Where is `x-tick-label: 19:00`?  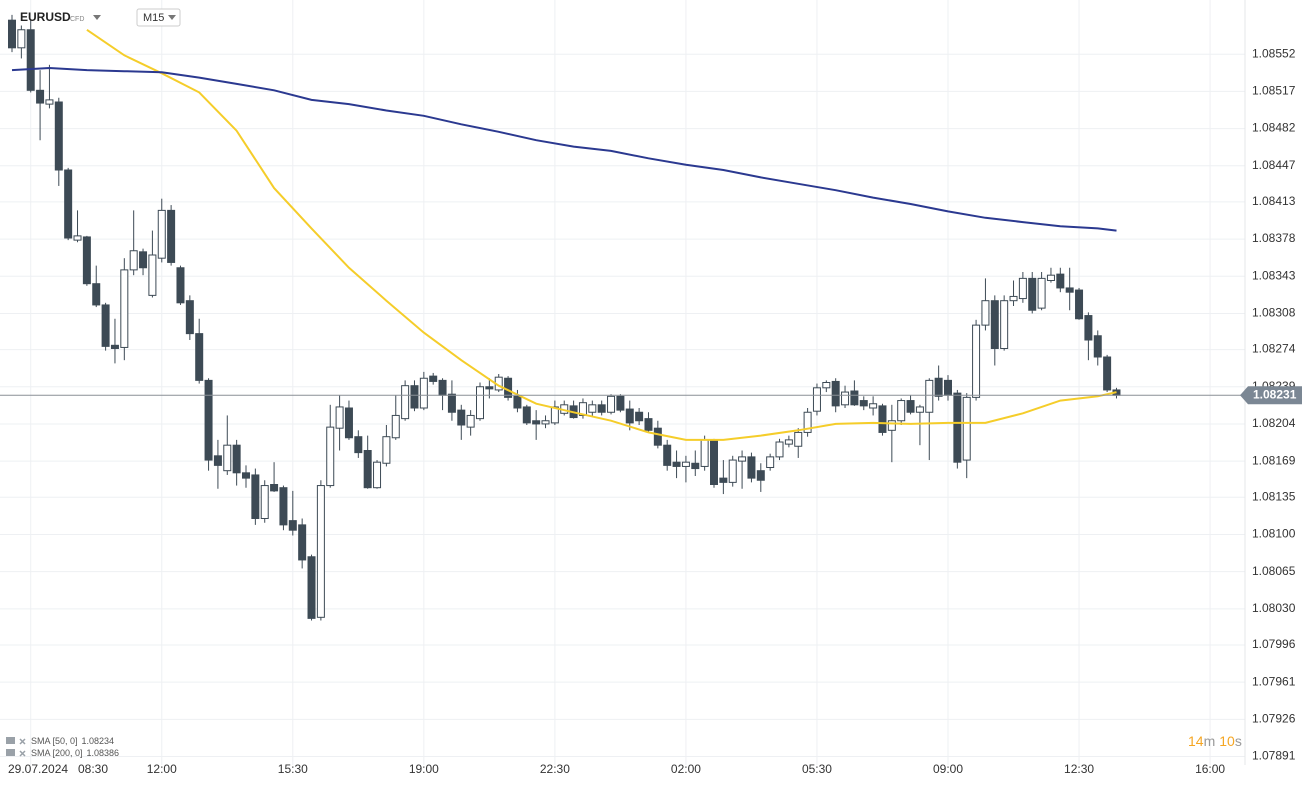
x-tick-label: 19:00 is located at coordinates (424, 769).